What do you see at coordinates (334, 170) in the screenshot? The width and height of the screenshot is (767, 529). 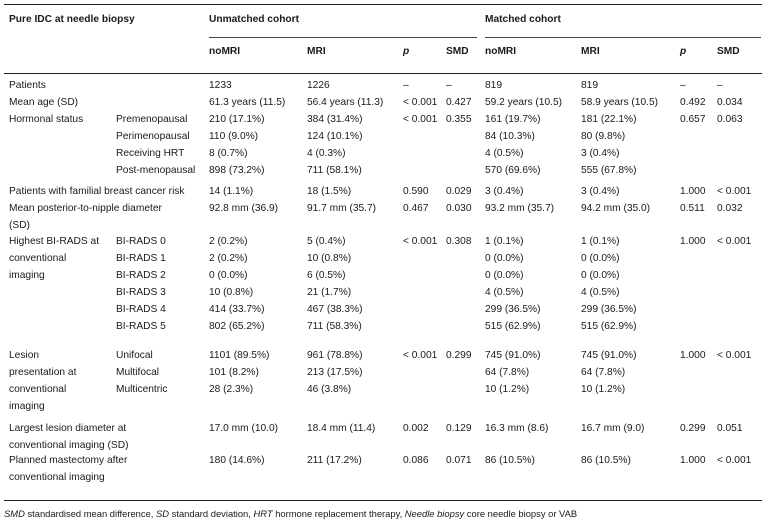 I see `table-cell: 711 (58.1%)` at bounding box center [334, 170].